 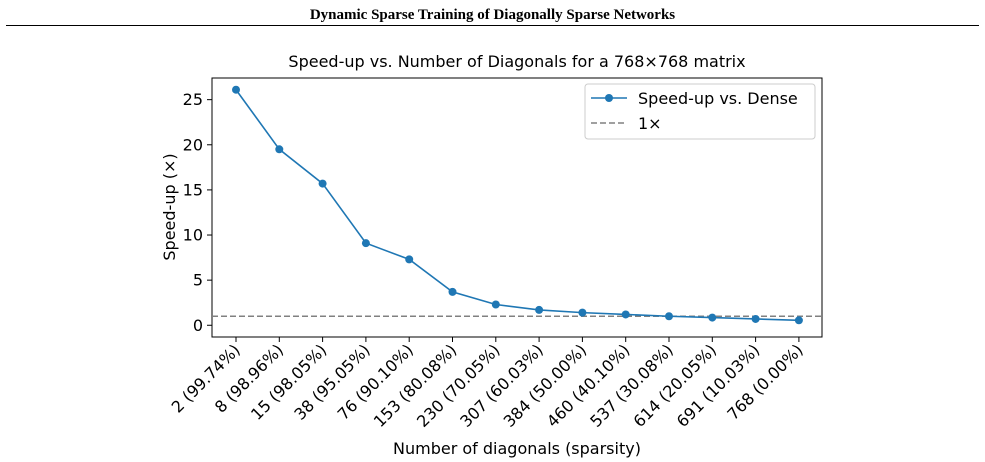 I want to click on y-tick-label: 10, so click(x=193, y=235).